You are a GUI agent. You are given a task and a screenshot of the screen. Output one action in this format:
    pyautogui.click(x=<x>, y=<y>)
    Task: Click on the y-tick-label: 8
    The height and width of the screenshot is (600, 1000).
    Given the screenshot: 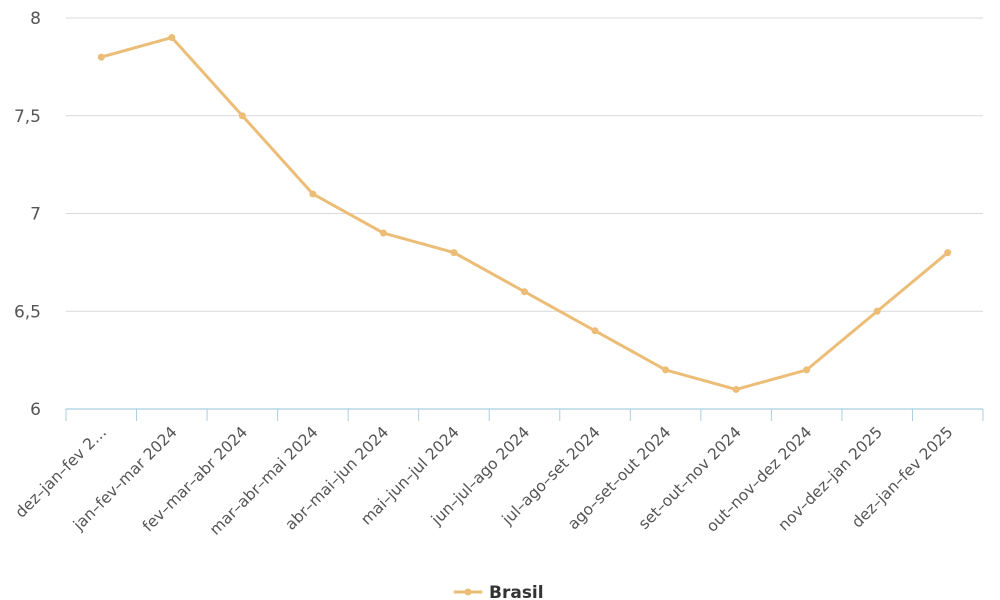 What is the action you would take?
    pyautogui.click(x=35, y=19)
    